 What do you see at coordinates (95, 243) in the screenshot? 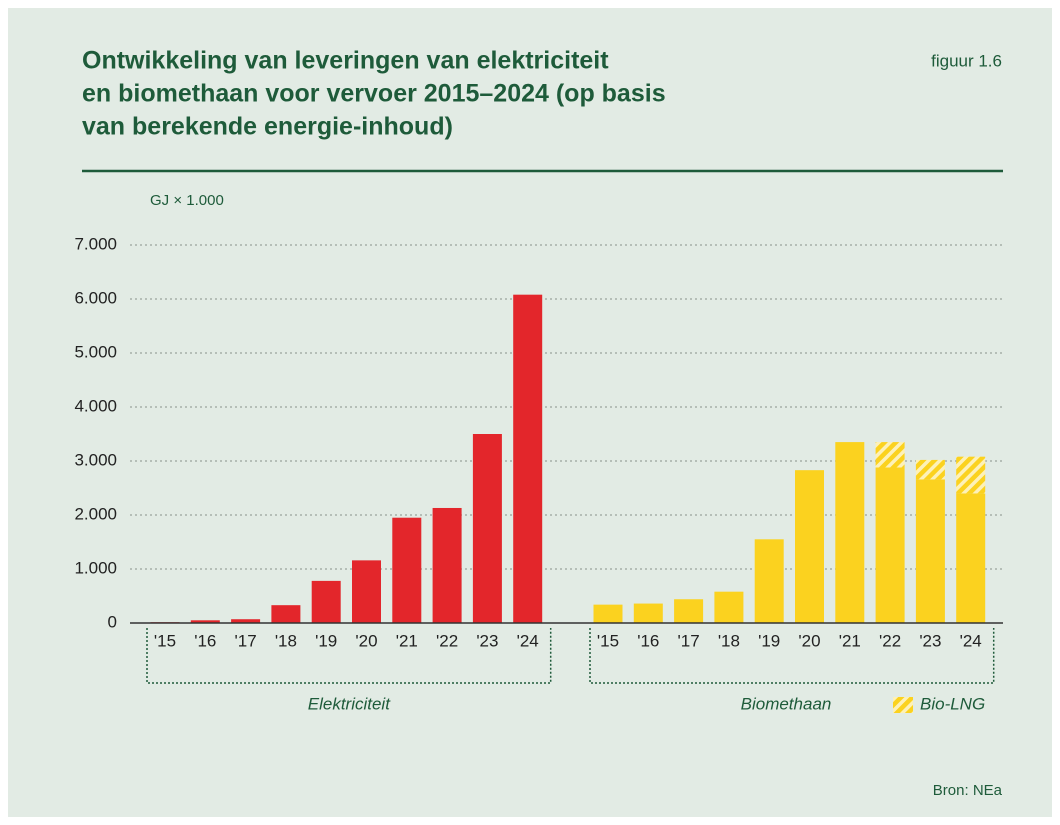
I see `y-tick-label: 7.000` at bounding box center [95, 243].